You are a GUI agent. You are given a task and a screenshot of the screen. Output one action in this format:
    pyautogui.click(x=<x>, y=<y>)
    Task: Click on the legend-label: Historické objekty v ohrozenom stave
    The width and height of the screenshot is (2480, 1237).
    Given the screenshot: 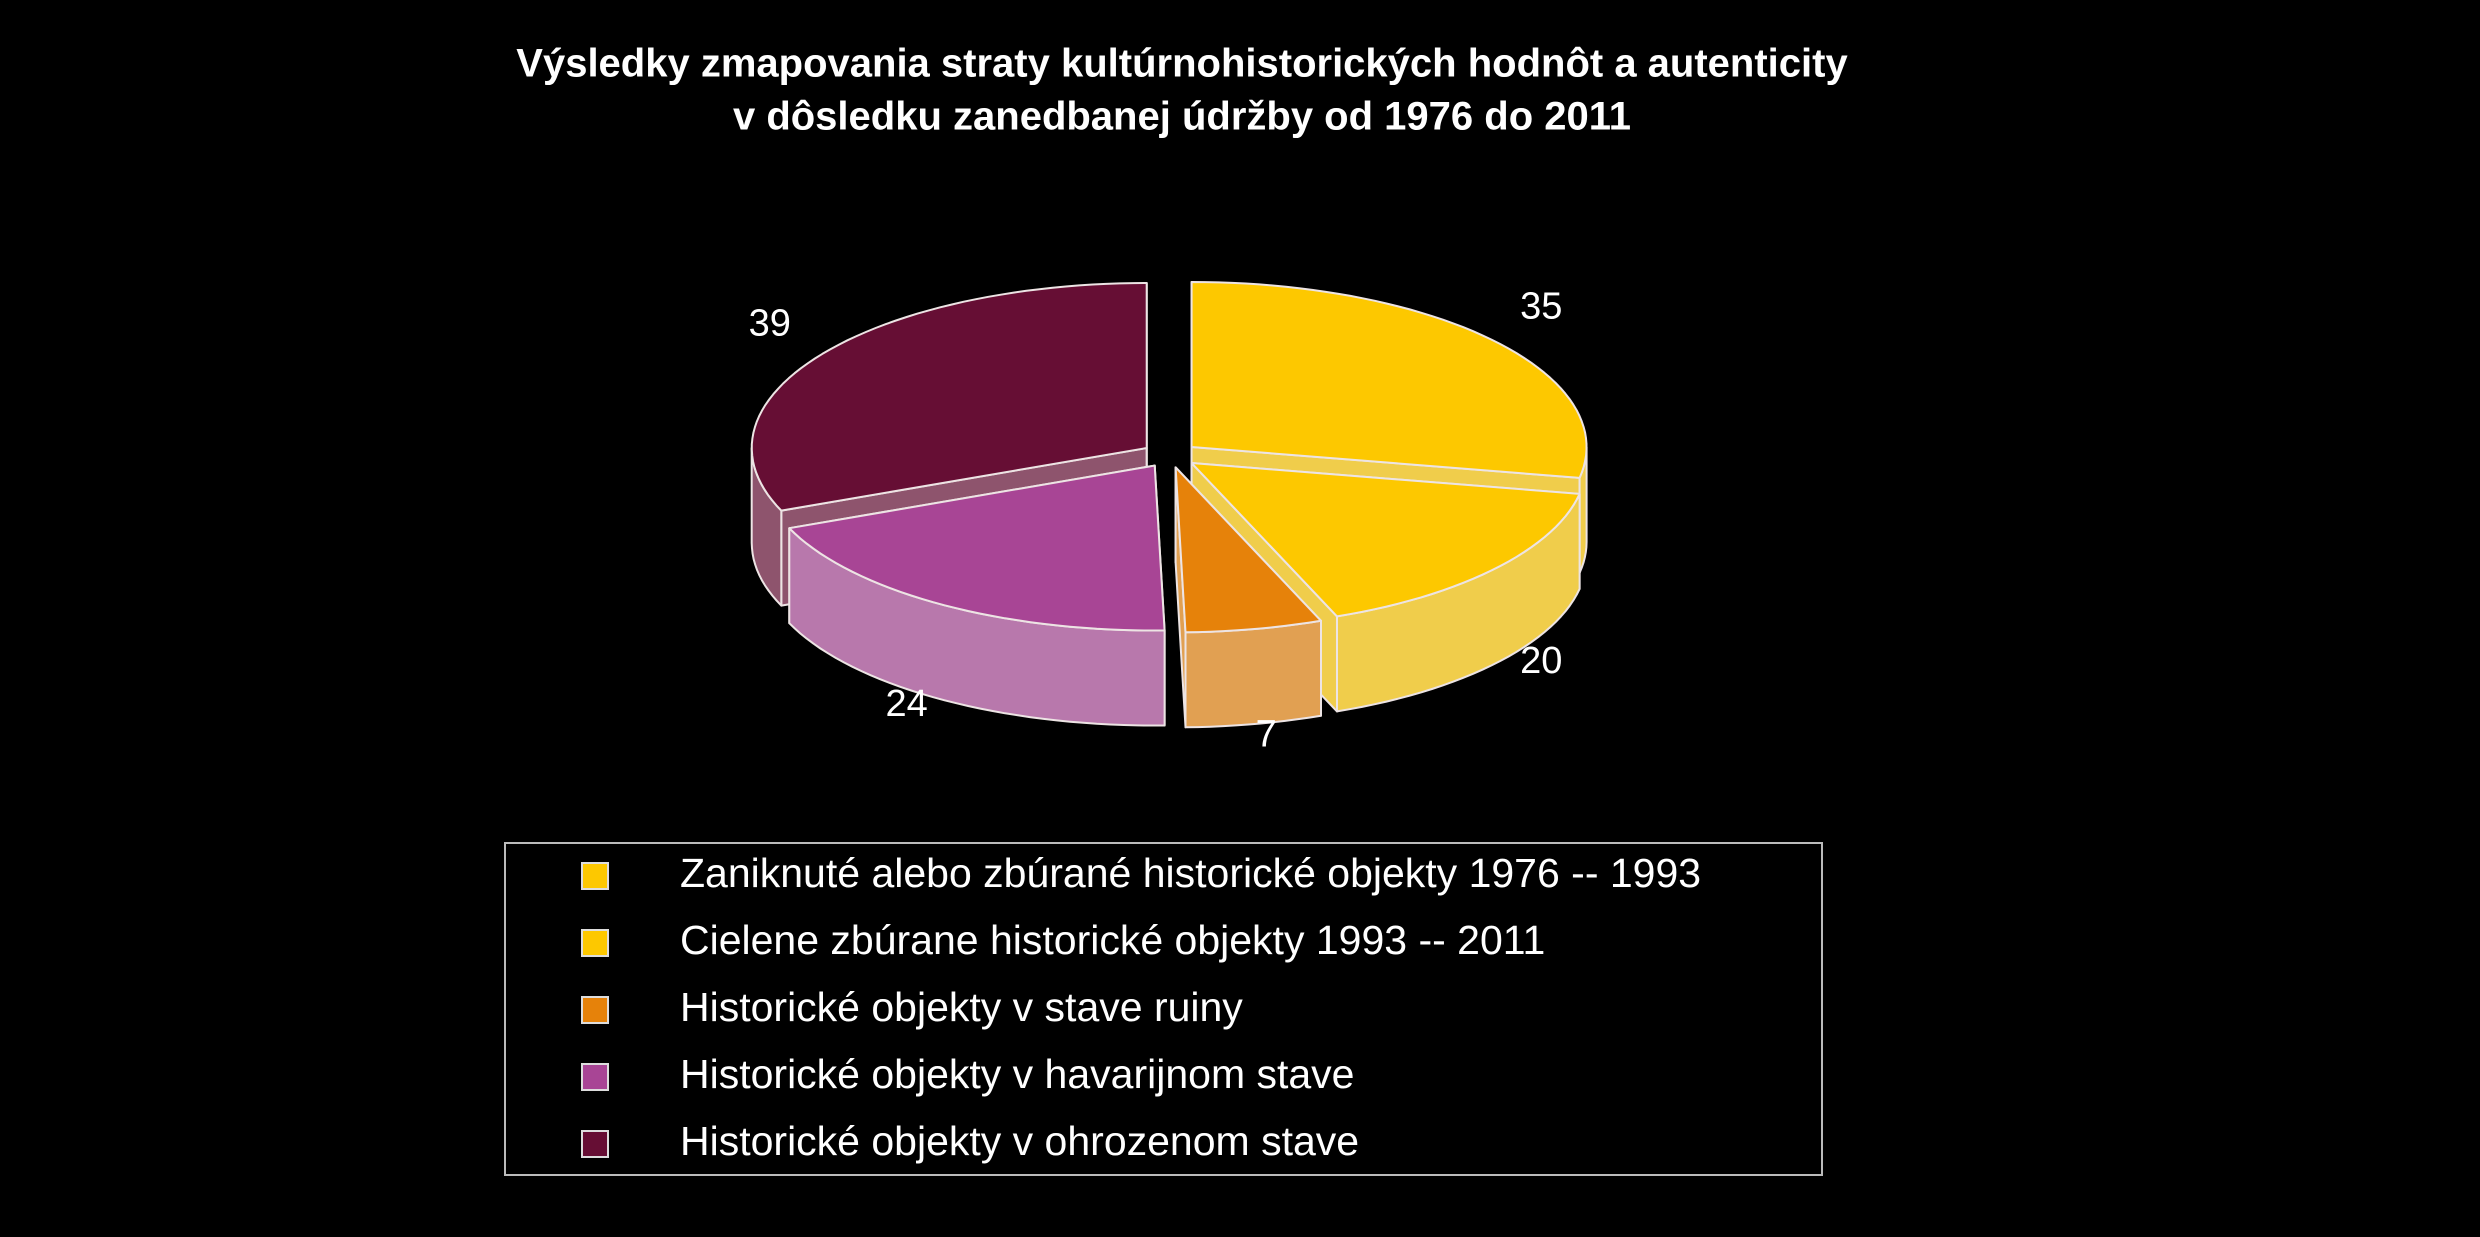 What is the action you would take?
    pyautogui.click(x=1019, y=1141)
    